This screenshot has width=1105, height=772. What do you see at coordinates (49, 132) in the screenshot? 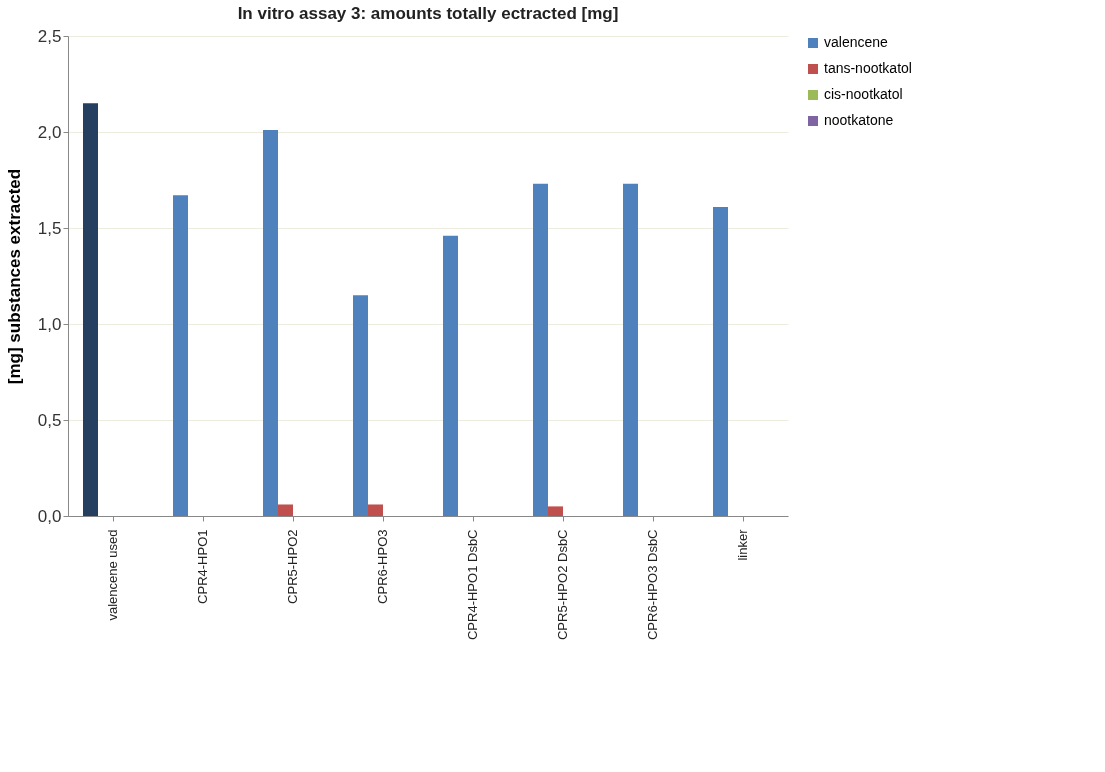
I see `y-tick-label: 2,0` at bounding box center [49, 132].